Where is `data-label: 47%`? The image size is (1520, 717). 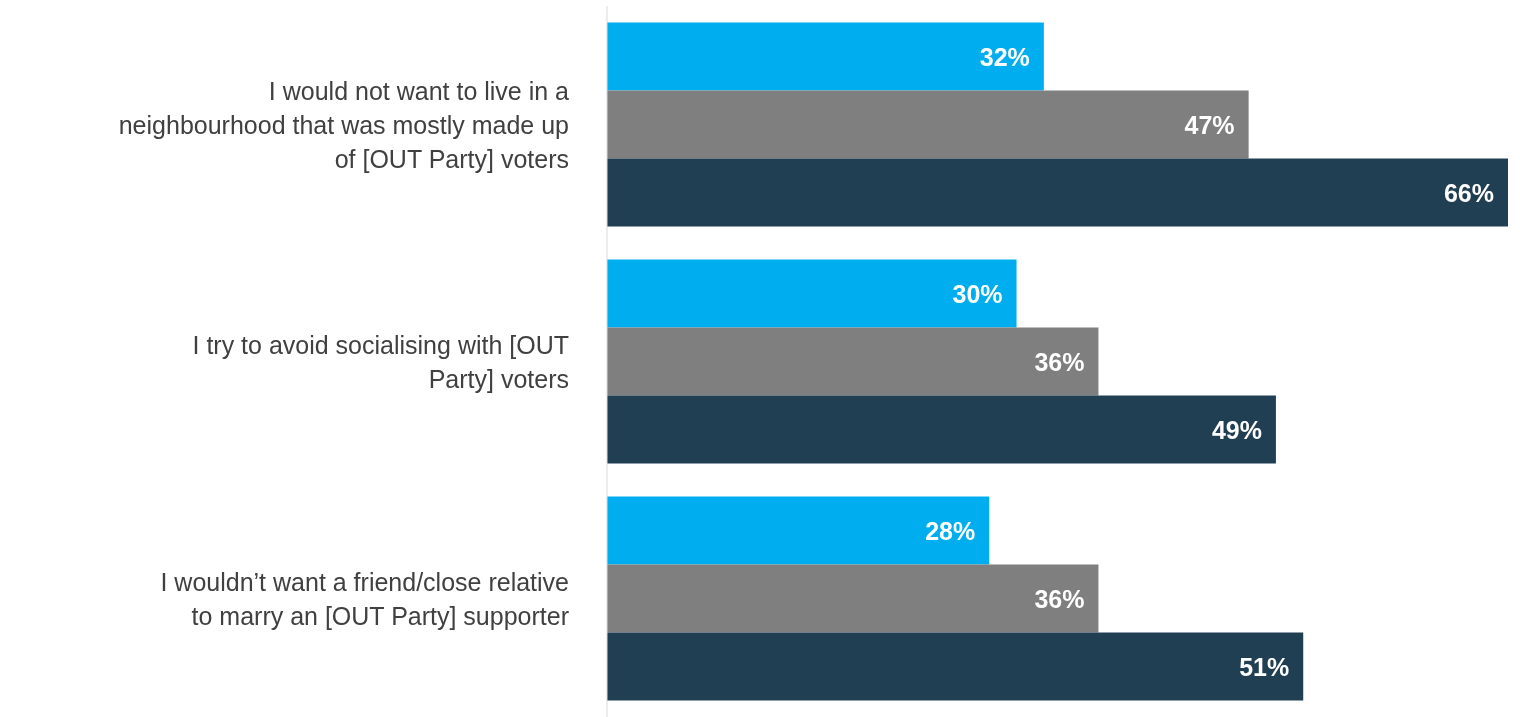 data-label: 47% is located at coordinates (1209, 124).